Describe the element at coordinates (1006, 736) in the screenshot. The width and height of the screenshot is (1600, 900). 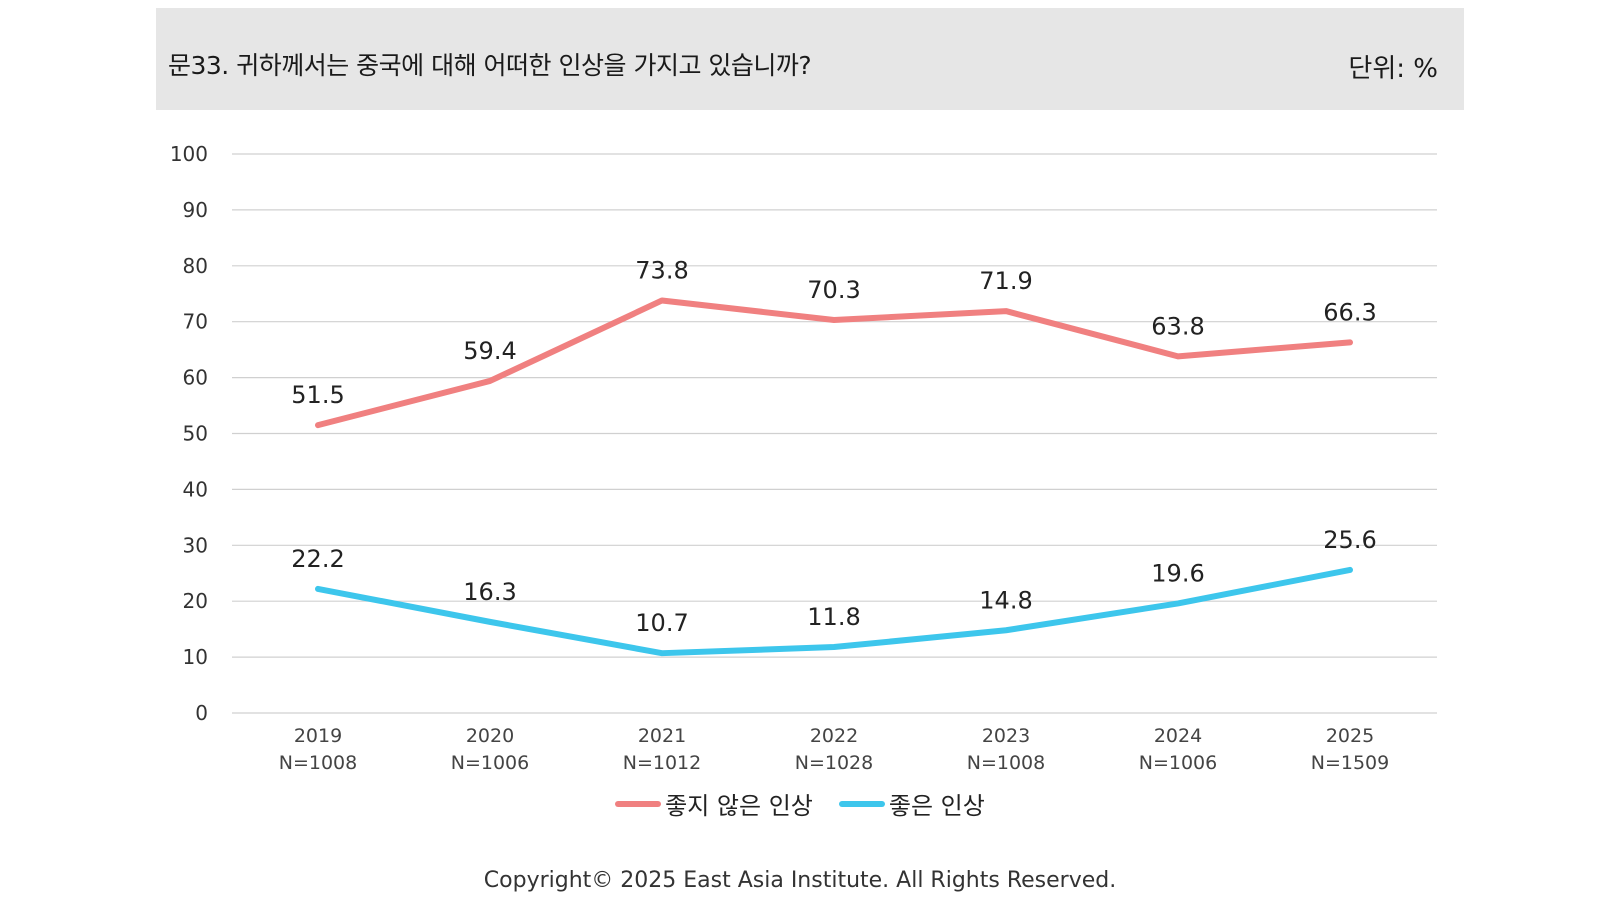
I see `x-tick-label: 2023` at that location.